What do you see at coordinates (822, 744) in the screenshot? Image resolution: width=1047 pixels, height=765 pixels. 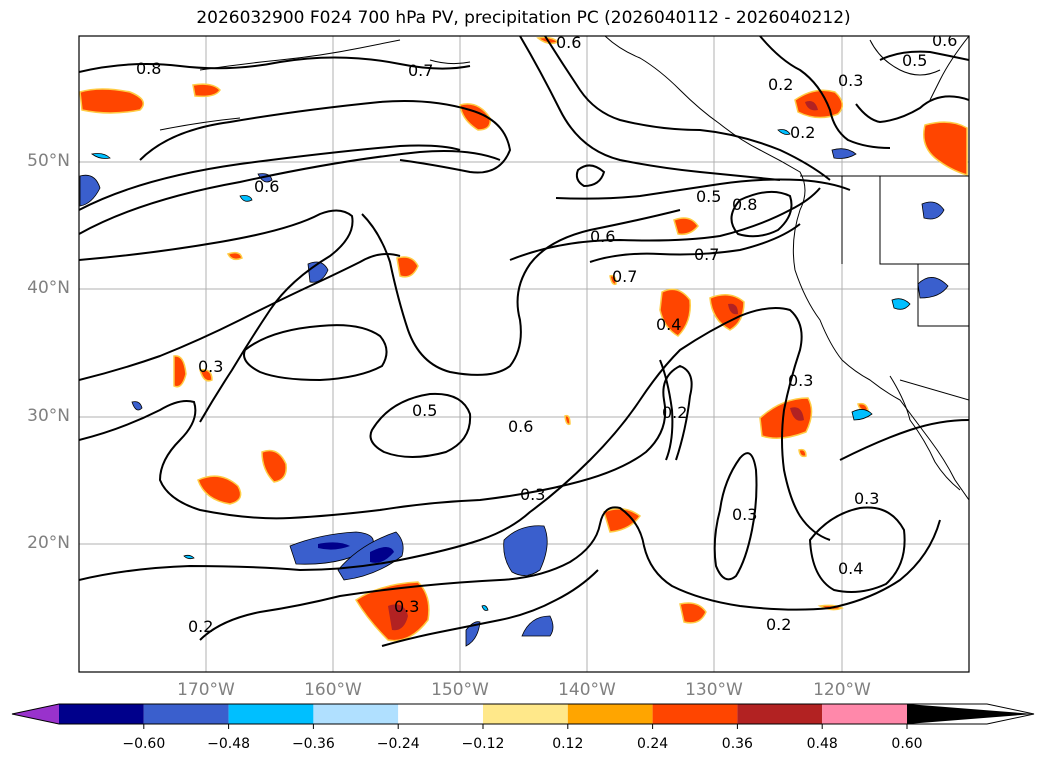 I see `colorbar-tick-label: 0.48` at bounding box center [822, 744].